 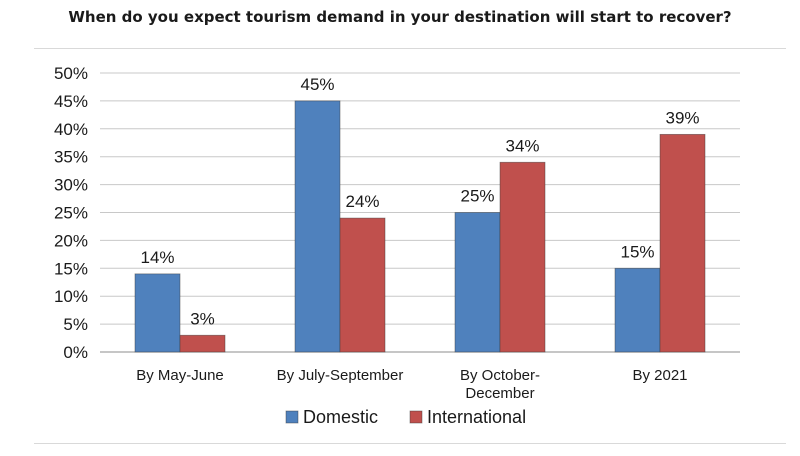 What do you see at coordinates (71, 296) in the screenshot?
I see `y-tick-label: 10%` at bounding box center [71, 296].